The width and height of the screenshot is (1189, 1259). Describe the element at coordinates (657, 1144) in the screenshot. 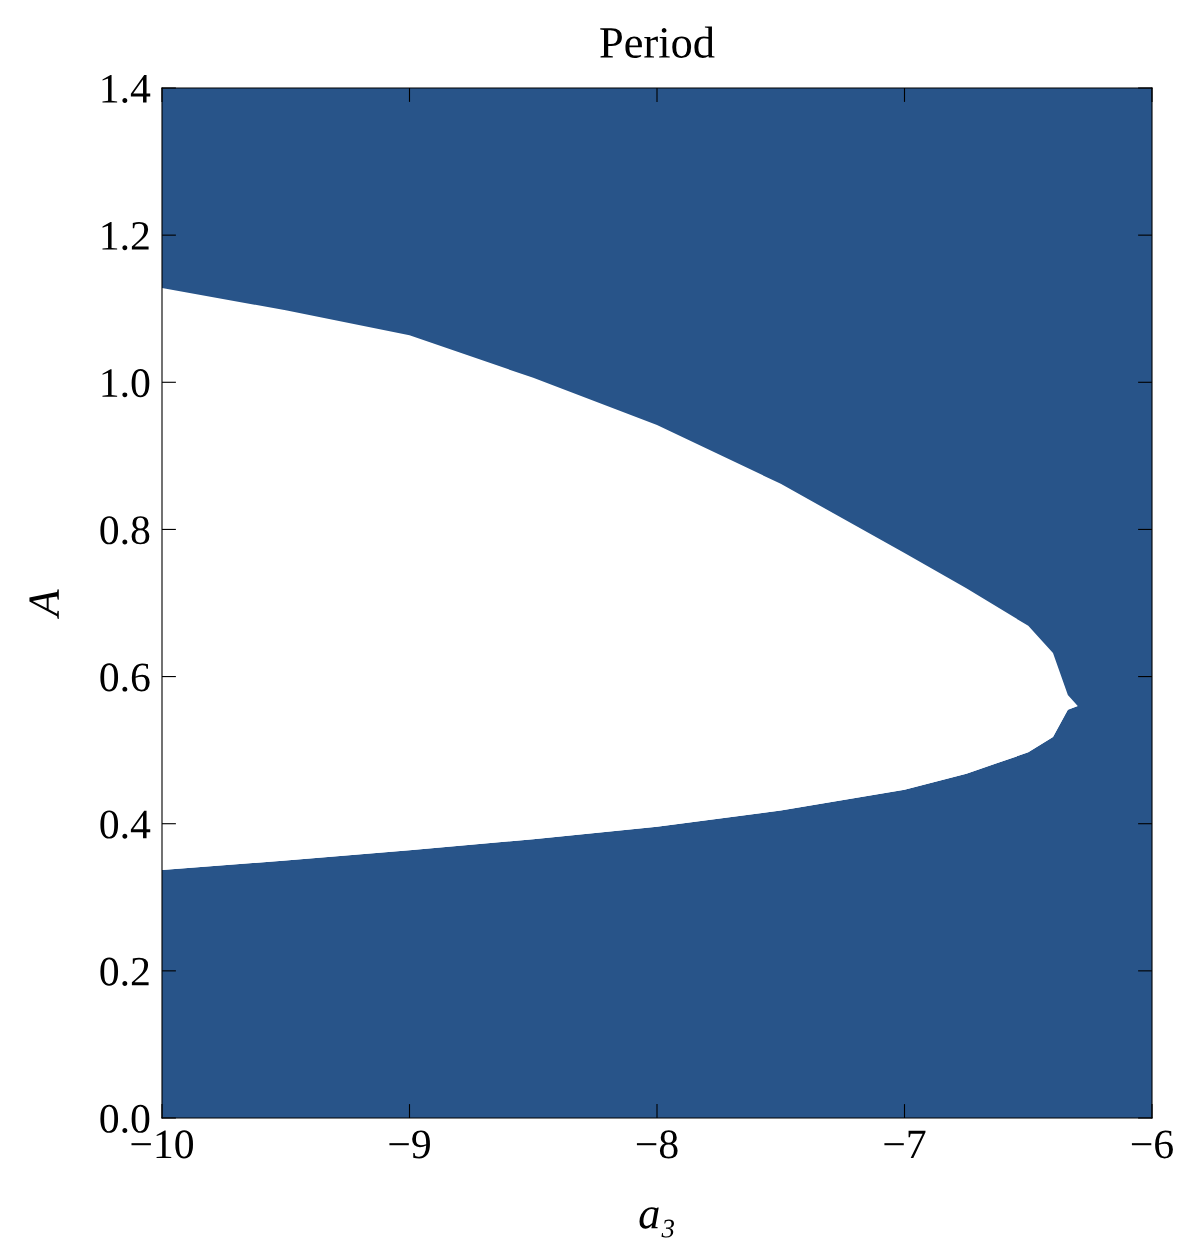

I see `x-tick-label: −8` at that location.